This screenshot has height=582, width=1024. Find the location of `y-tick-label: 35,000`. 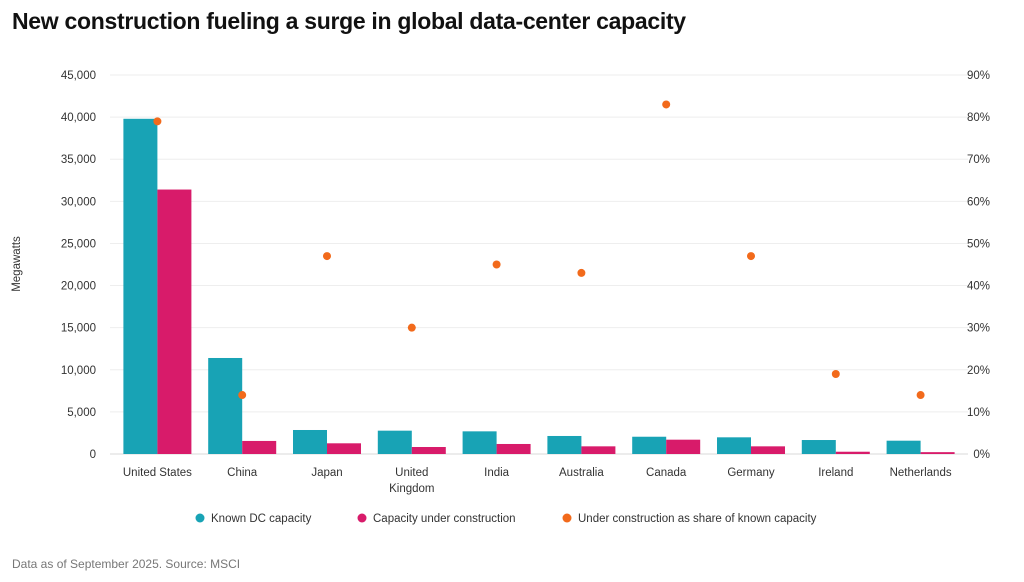

y-tick-label: 35,000 is located at coordinates (78, 160).